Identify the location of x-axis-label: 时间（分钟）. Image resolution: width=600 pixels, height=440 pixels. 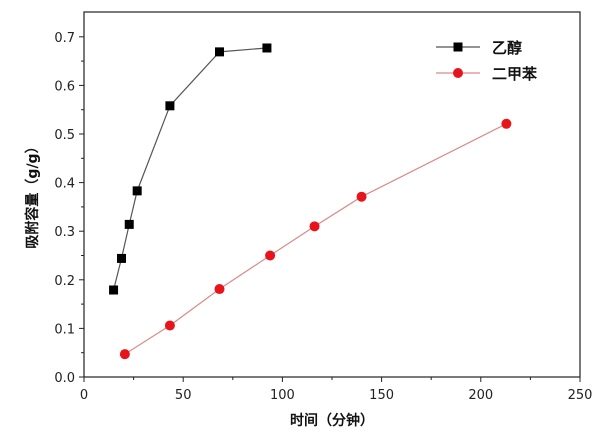
(332, 420).